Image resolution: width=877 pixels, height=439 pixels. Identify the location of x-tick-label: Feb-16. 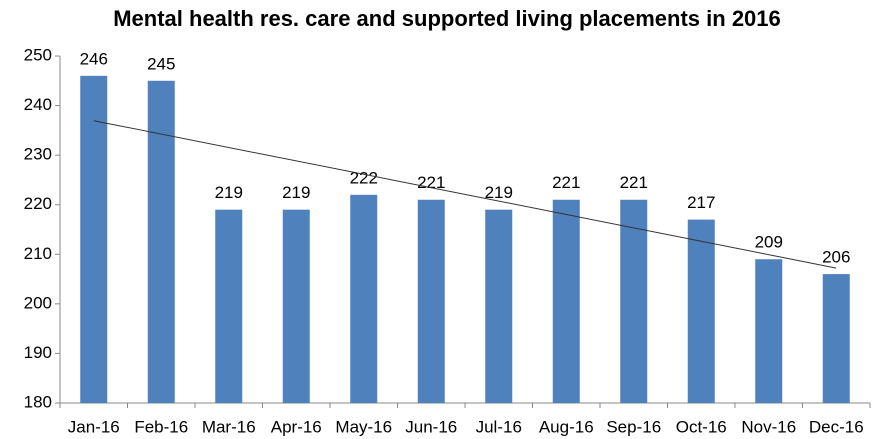
(161, 426).